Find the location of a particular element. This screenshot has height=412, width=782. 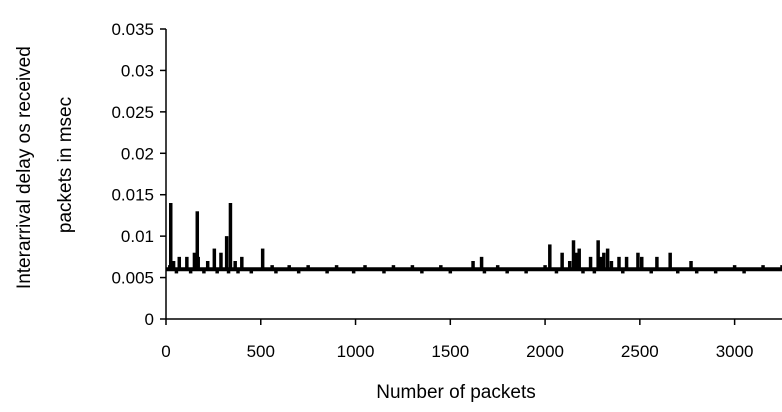

x-tick-label: 3000 is located at coordinates (735, 351).